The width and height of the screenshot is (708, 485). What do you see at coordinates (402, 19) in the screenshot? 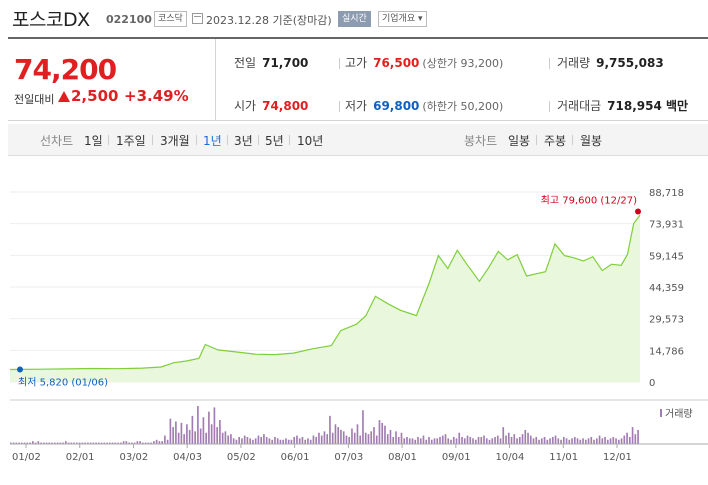
I see `company-overview-button: 기업개요 ▾` at bounding box center [402, 19].